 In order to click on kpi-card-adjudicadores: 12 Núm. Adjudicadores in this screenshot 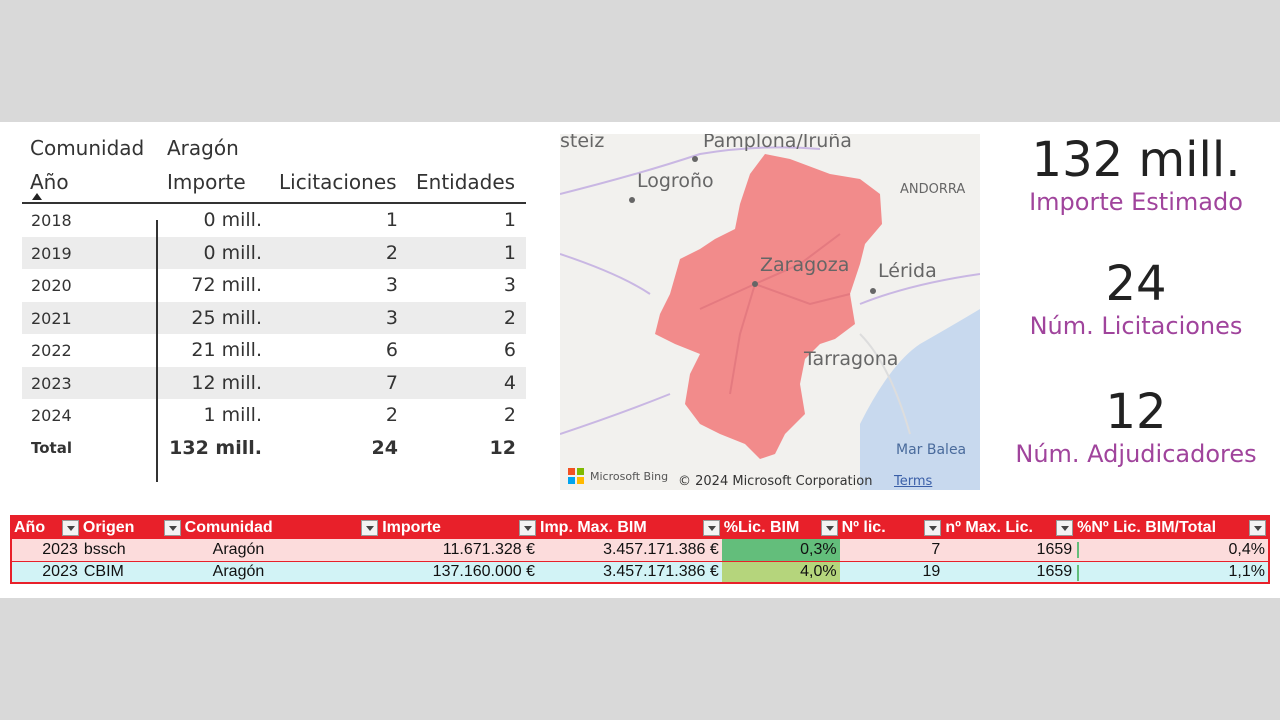, I will do `click(1136, 426)`.